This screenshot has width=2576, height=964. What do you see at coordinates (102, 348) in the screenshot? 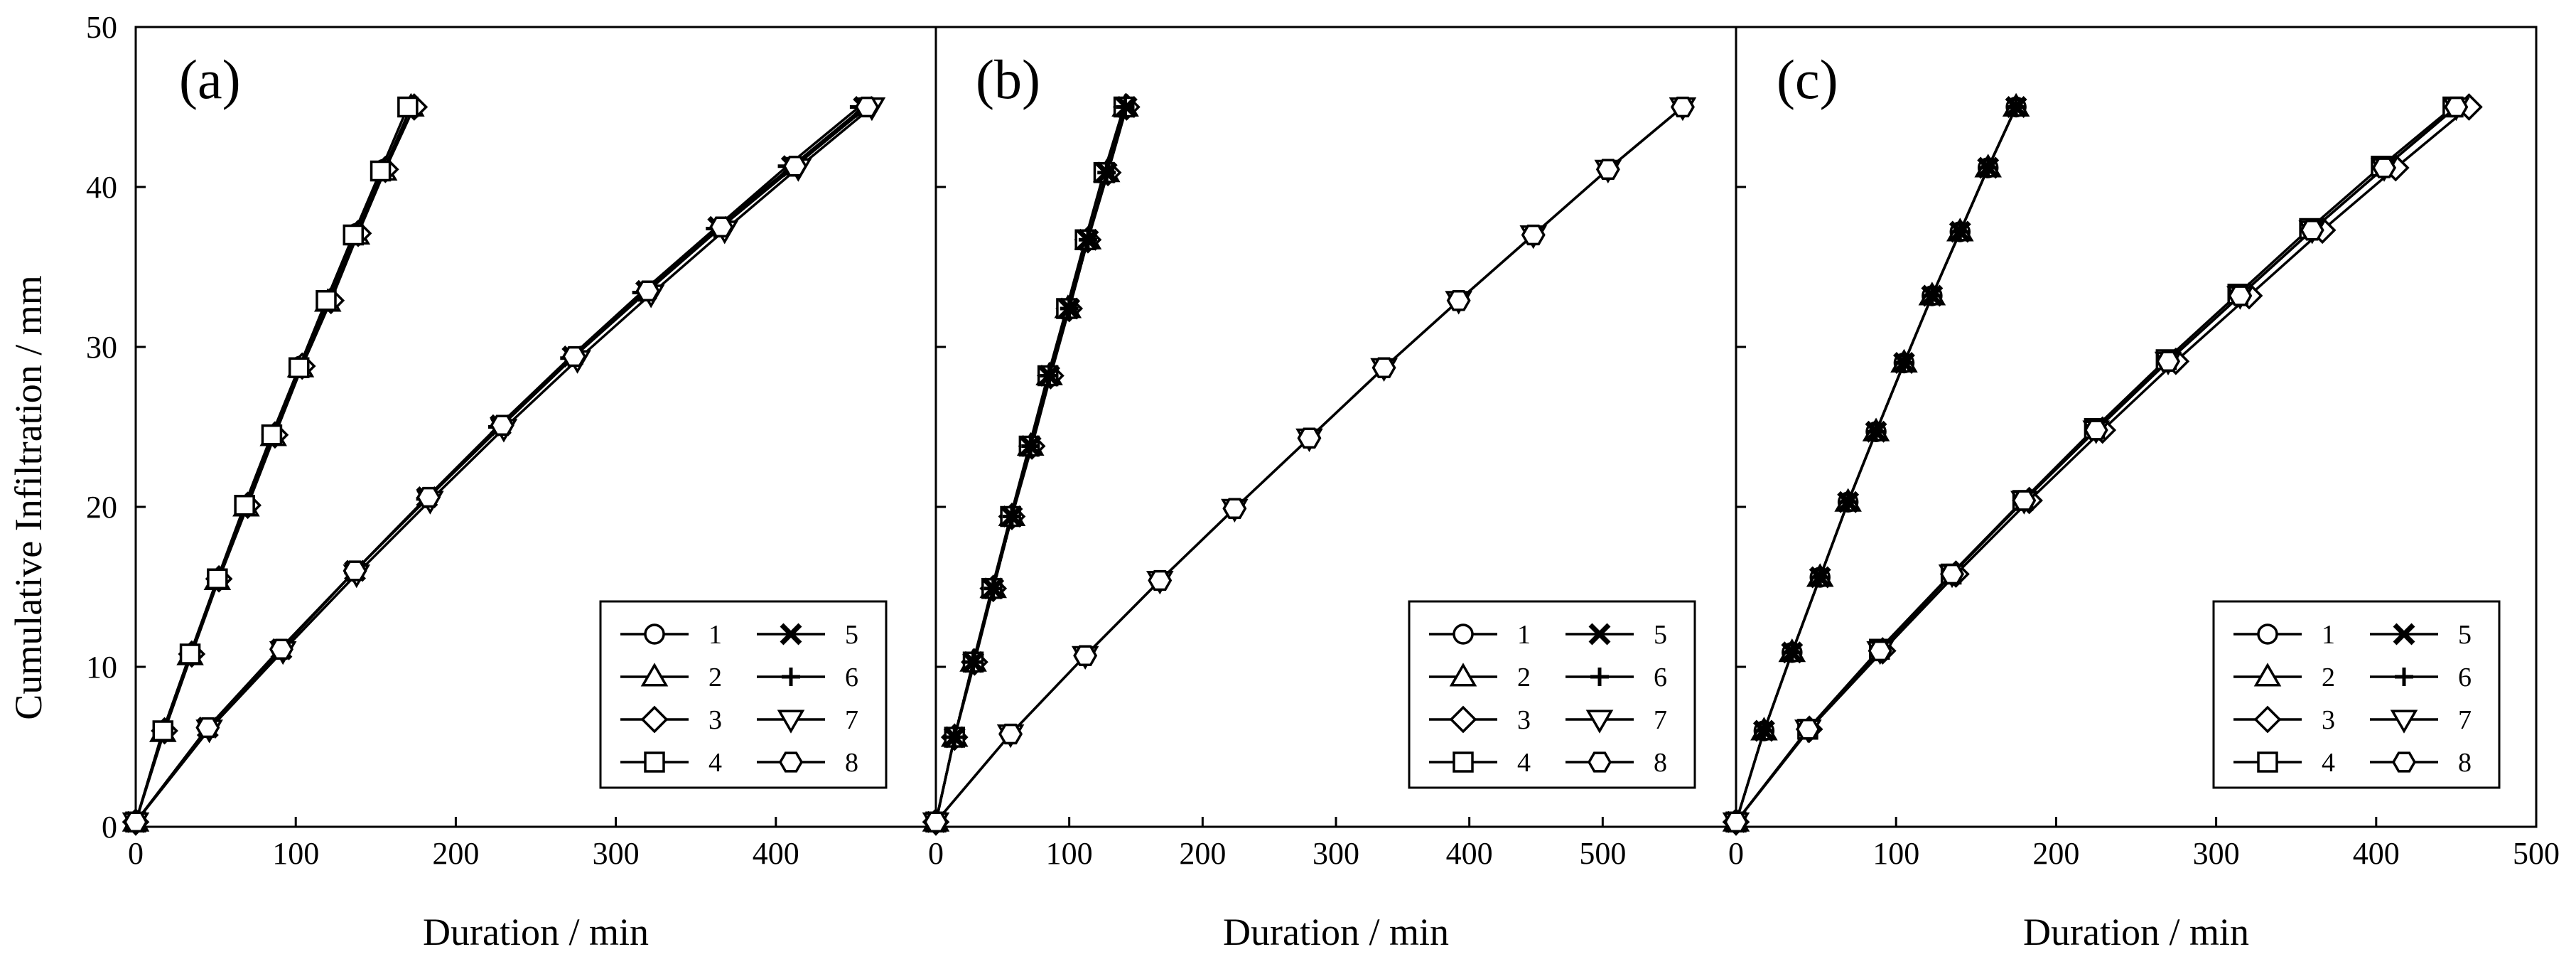
I see `y-tick-label: 30` at bounding box center [102, 348].